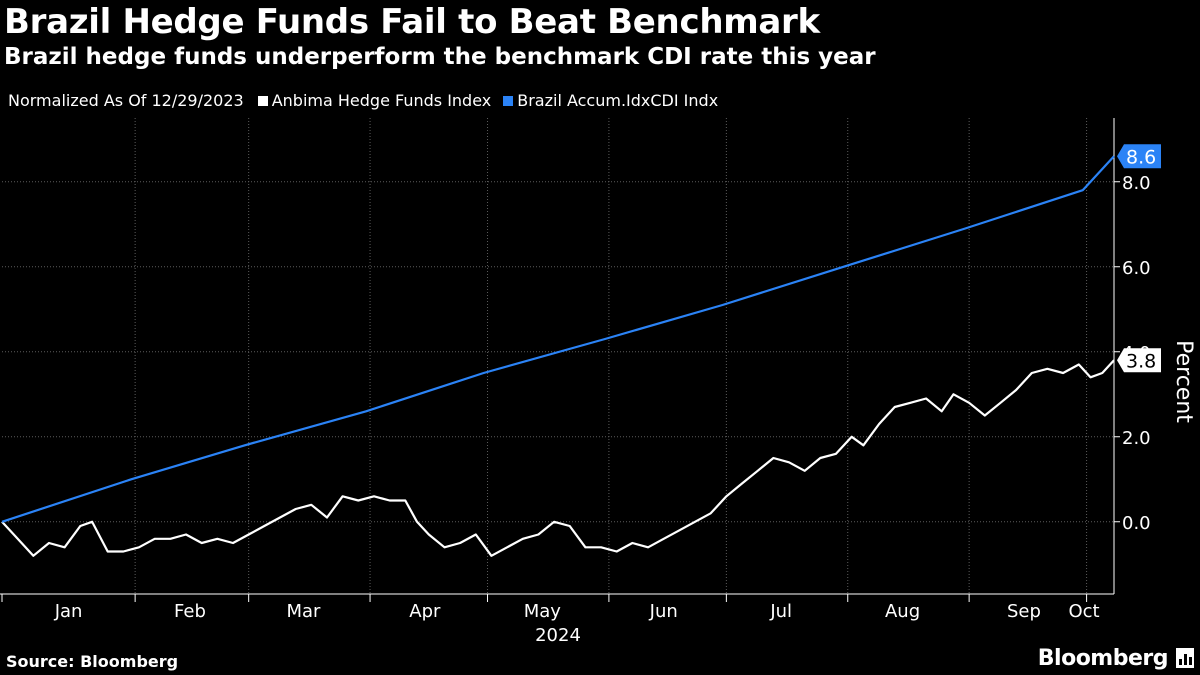  I want to click on brand-logo: Bloomberg, so click(1103, 658).